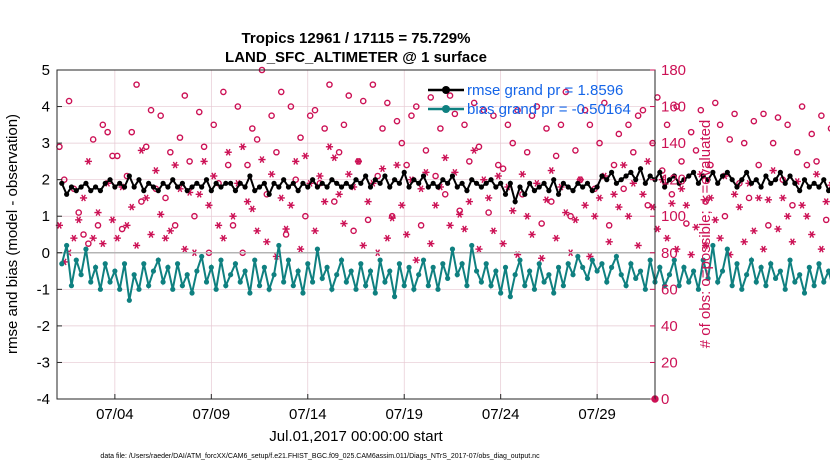 Image resolution: width=830 pixels, height=470 pixels. Describe the element at coordinates (705, 234) in the screenshot. I see `y-axis-label-right: # of obs: o=possible; ∗=evaluated` at that location.